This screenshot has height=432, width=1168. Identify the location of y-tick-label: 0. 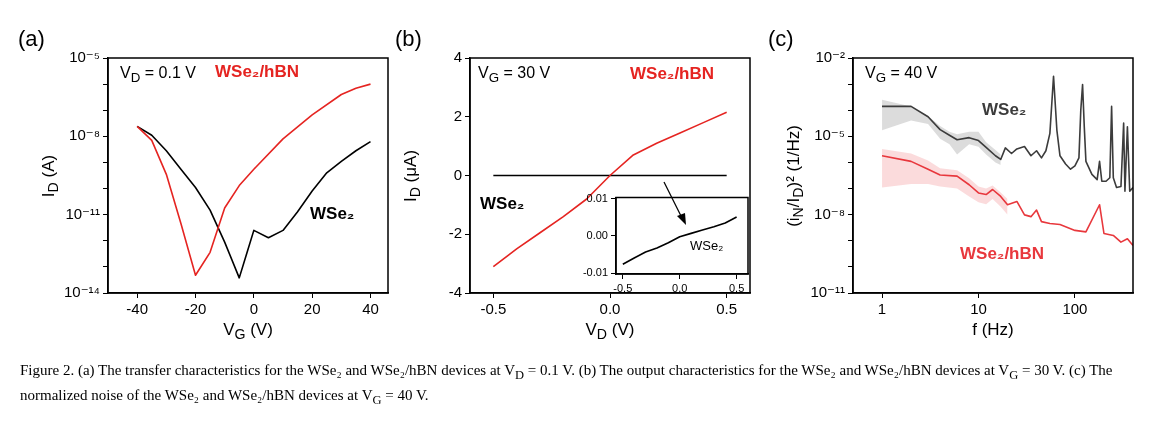
(457, 174).